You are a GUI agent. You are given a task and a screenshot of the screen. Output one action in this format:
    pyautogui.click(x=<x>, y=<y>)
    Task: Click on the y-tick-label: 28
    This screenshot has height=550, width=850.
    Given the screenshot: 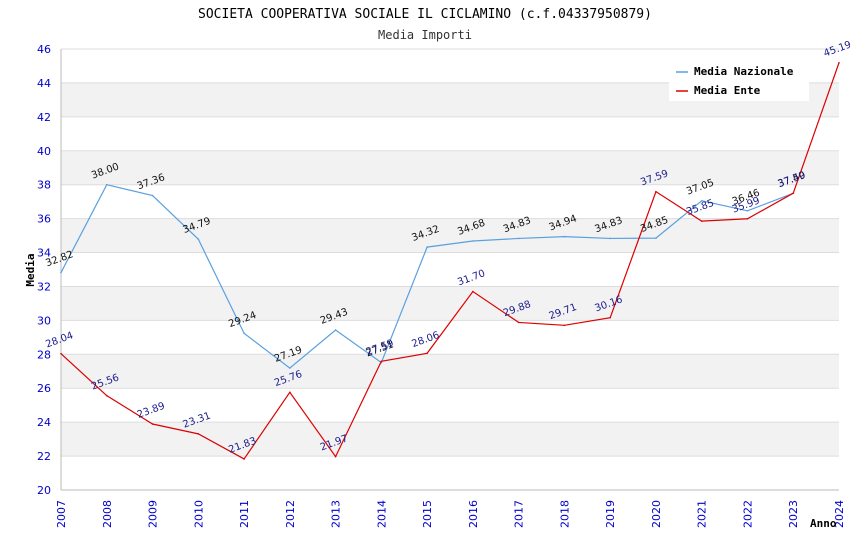 What is the action you would take?
    pyautogui.click(x=44, y=354)
    